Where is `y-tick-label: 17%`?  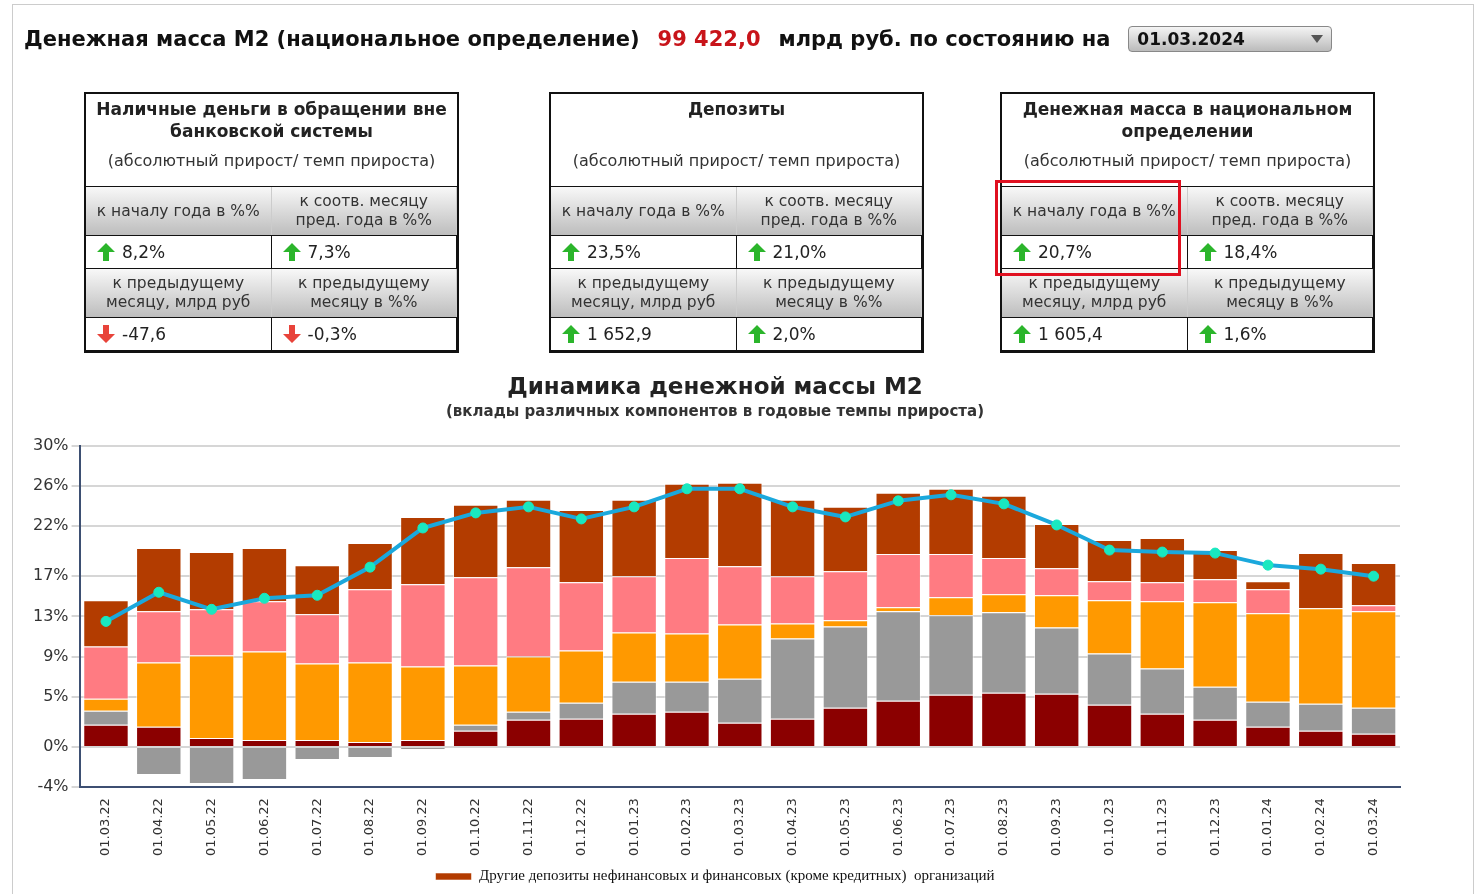 y-tick-label: 17% is located at coordinates (51, 575).